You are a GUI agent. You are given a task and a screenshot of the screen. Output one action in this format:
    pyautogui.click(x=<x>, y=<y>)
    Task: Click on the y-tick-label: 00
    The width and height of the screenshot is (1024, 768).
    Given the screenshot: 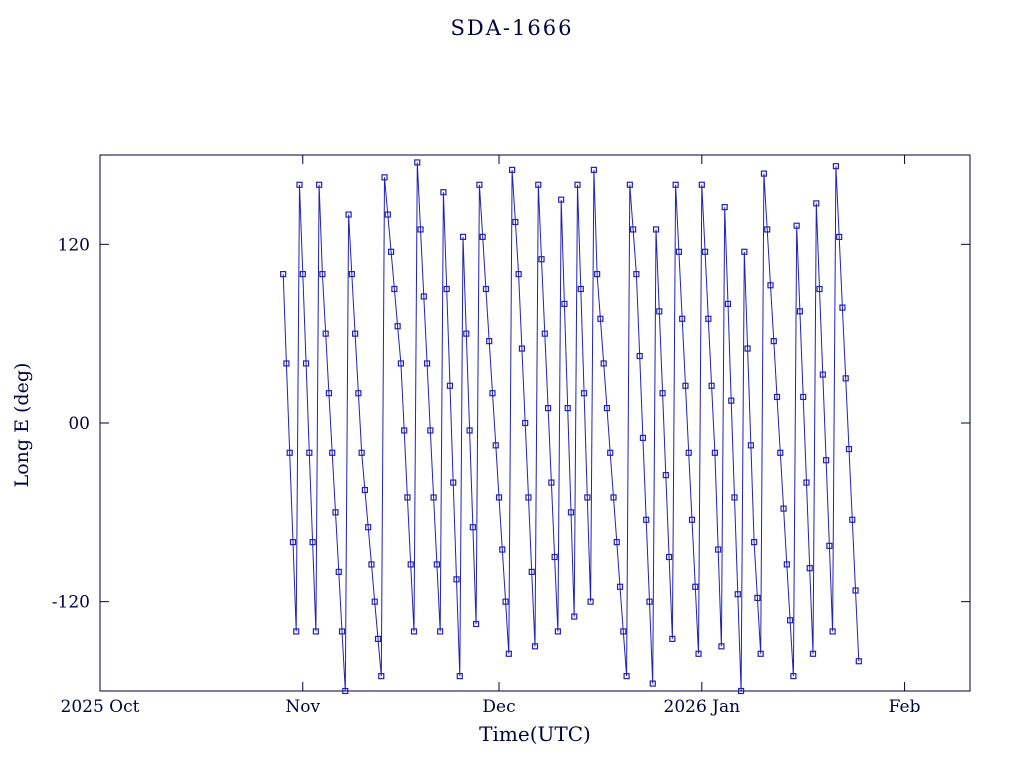 What is the action you would take?
    pyautogui.click(x=79, y=424)
    